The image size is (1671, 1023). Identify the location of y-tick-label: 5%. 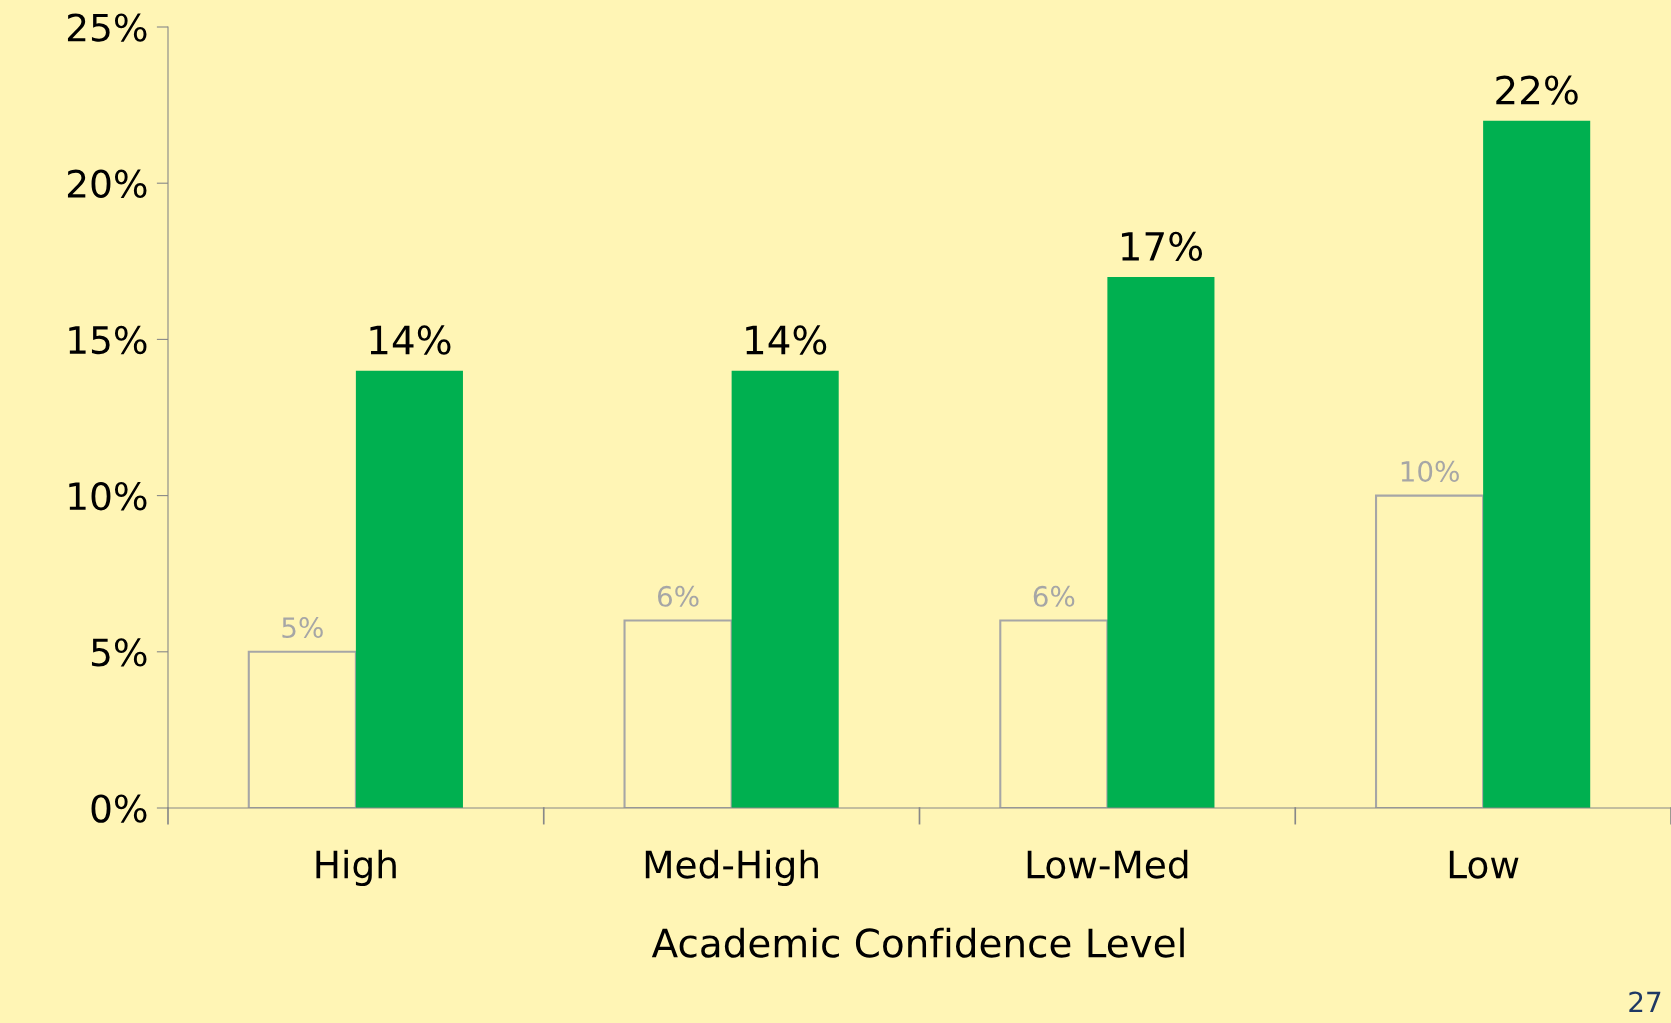
(119, 652).